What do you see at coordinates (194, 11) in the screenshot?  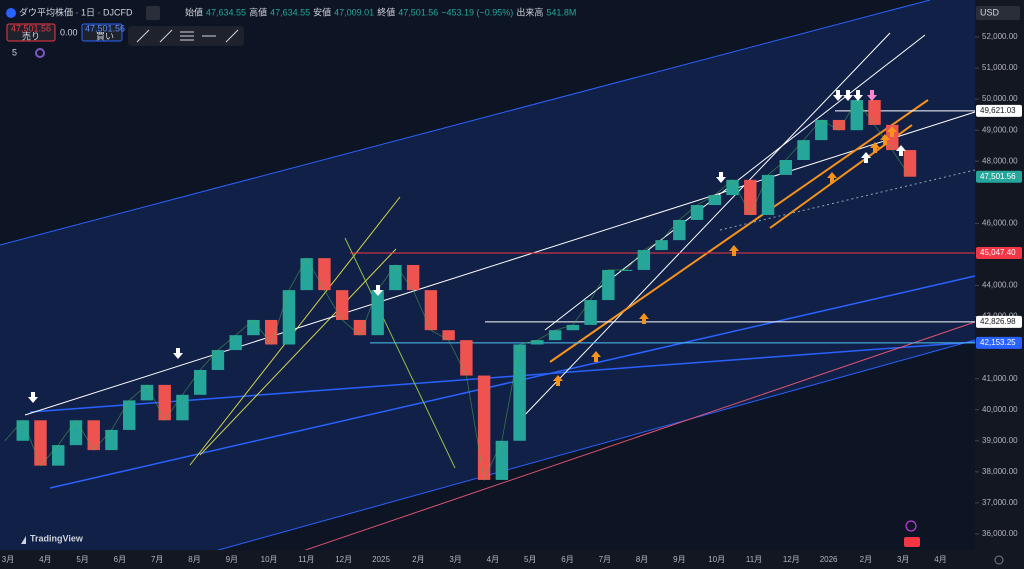 I see `ohlc-open-label: 始値` at bounding box center [194, 11].